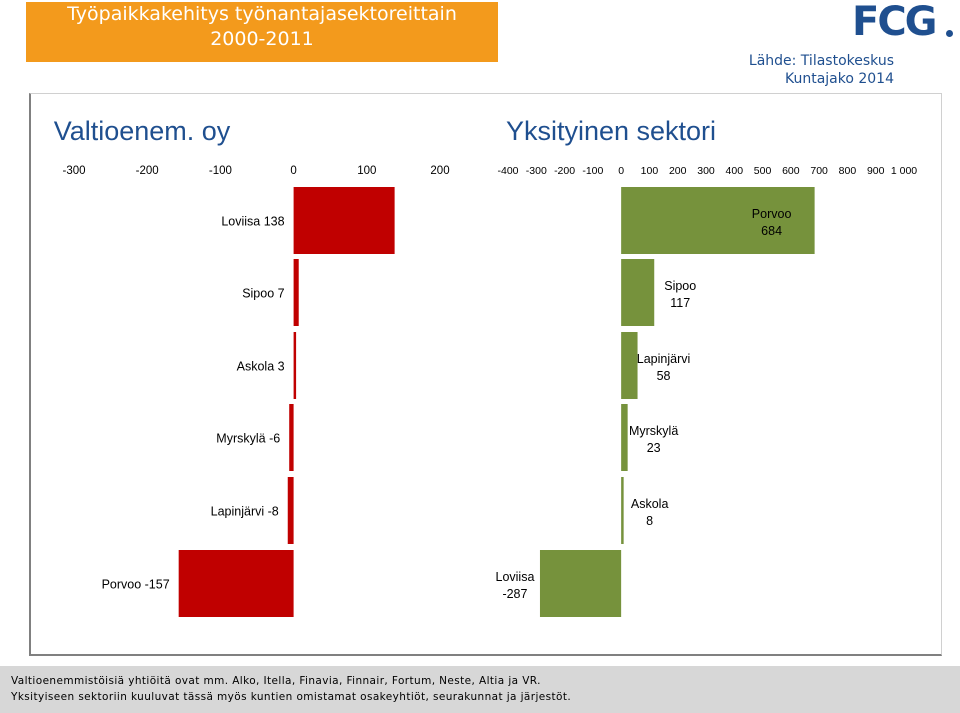 The image size is (960, 713). I want to click on private-bar-label-value: 117, so click(680, 303).